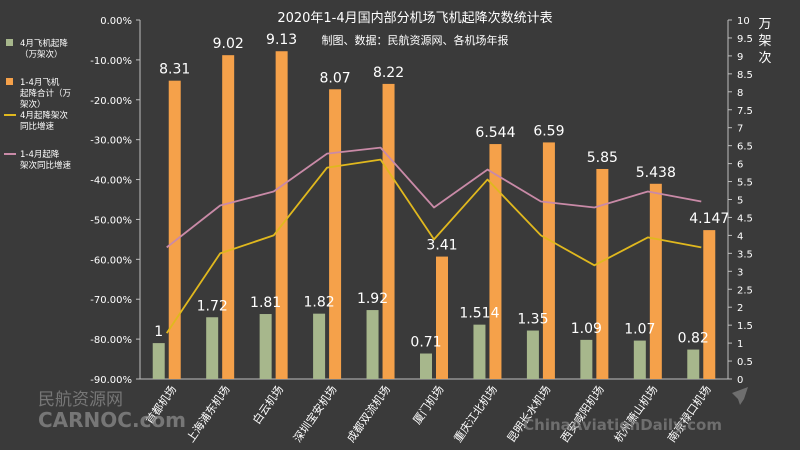 Image resolution: width=800 pixels, height=450 pixels. I want to click on bar-data-label: 1.81, so click(265, 303).